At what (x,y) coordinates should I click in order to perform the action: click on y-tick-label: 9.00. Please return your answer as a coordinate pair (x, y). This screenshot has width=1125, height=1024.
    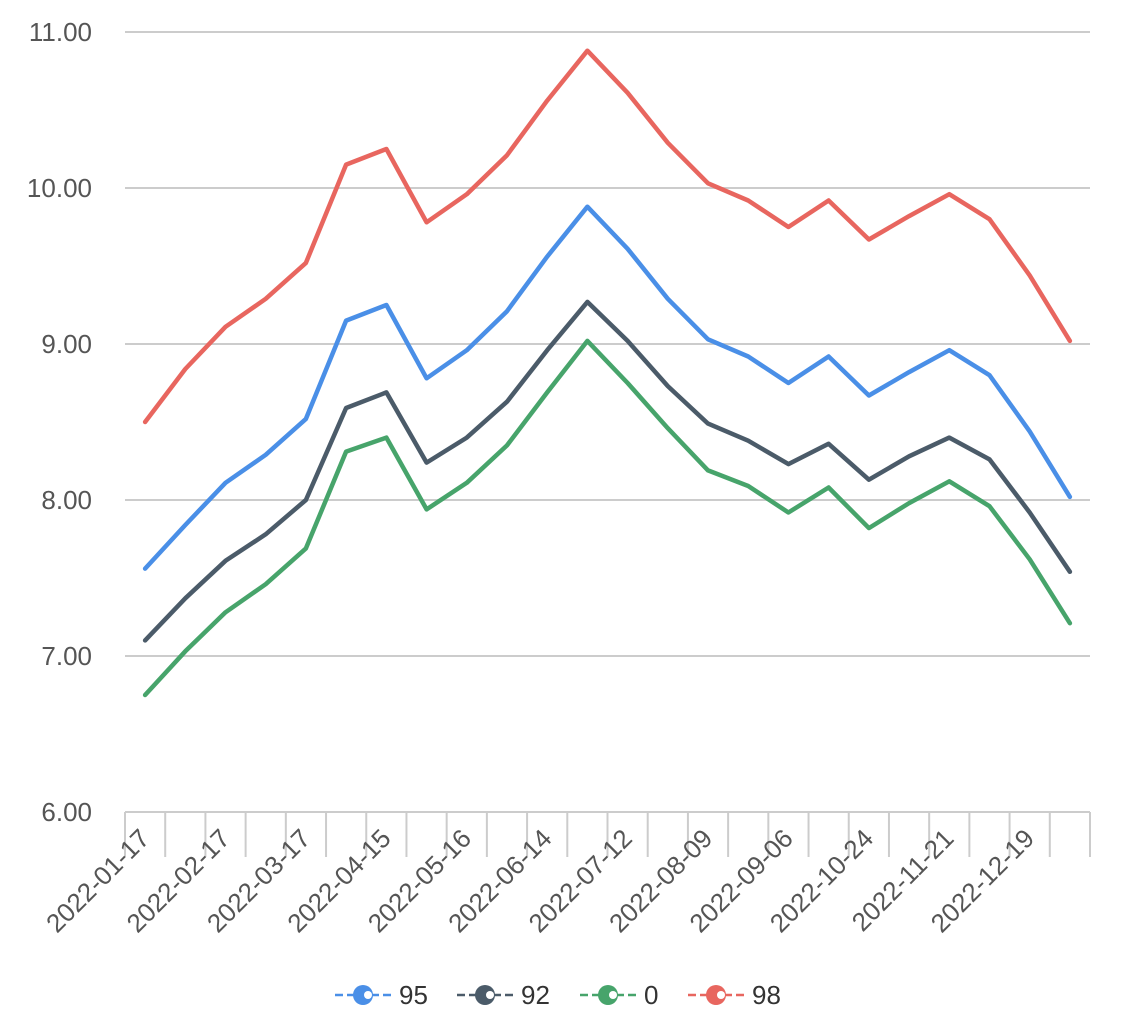
    Looking at the image, I should click on (66, 344).